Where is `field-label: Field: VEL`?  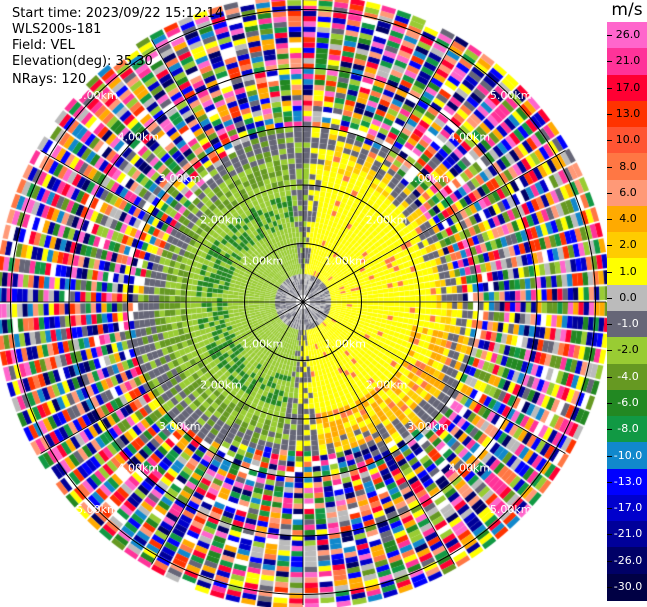
field-label: Field: VEL is located at coordinates (43, 45).